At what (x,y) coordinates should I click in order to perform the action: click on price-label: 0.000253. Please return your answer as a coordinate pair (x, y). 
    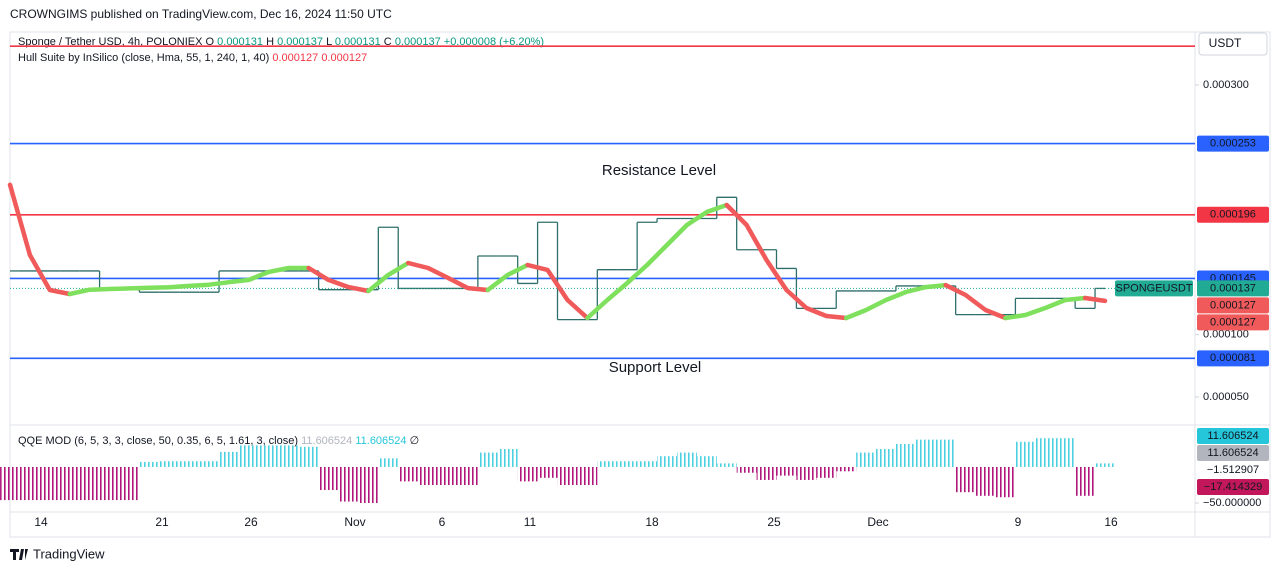
    Looking at the image, I should click on (1233, 144).